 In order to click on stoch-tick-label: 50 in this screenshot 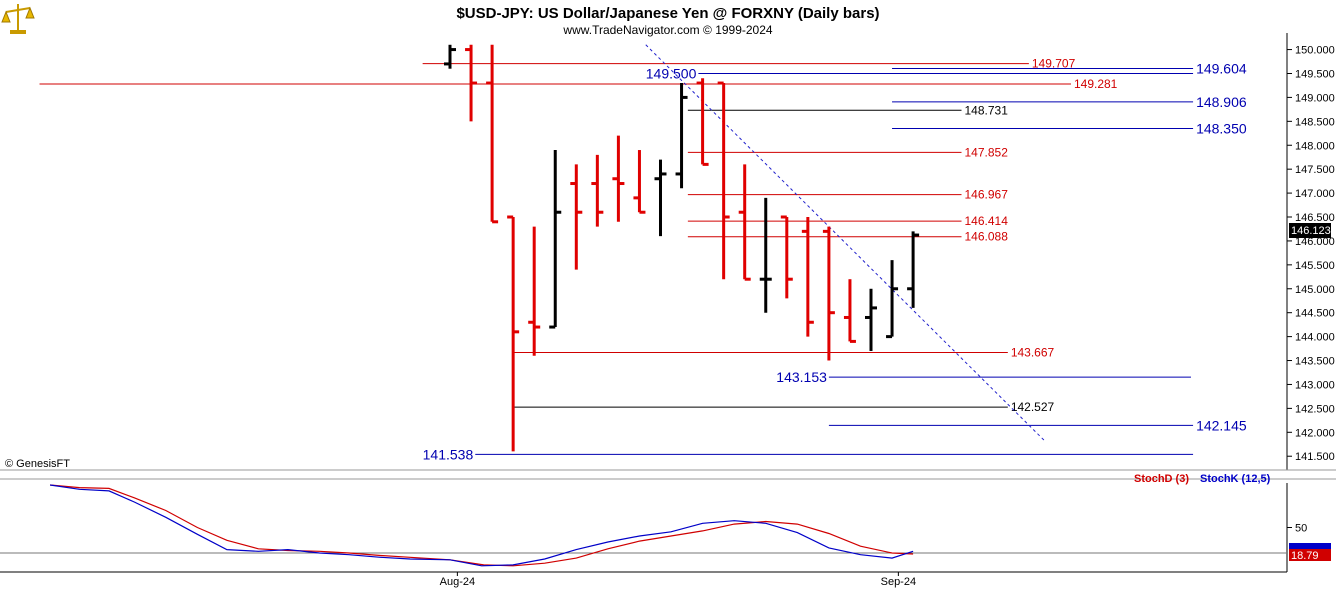, I will do `click(1301, 529)`.